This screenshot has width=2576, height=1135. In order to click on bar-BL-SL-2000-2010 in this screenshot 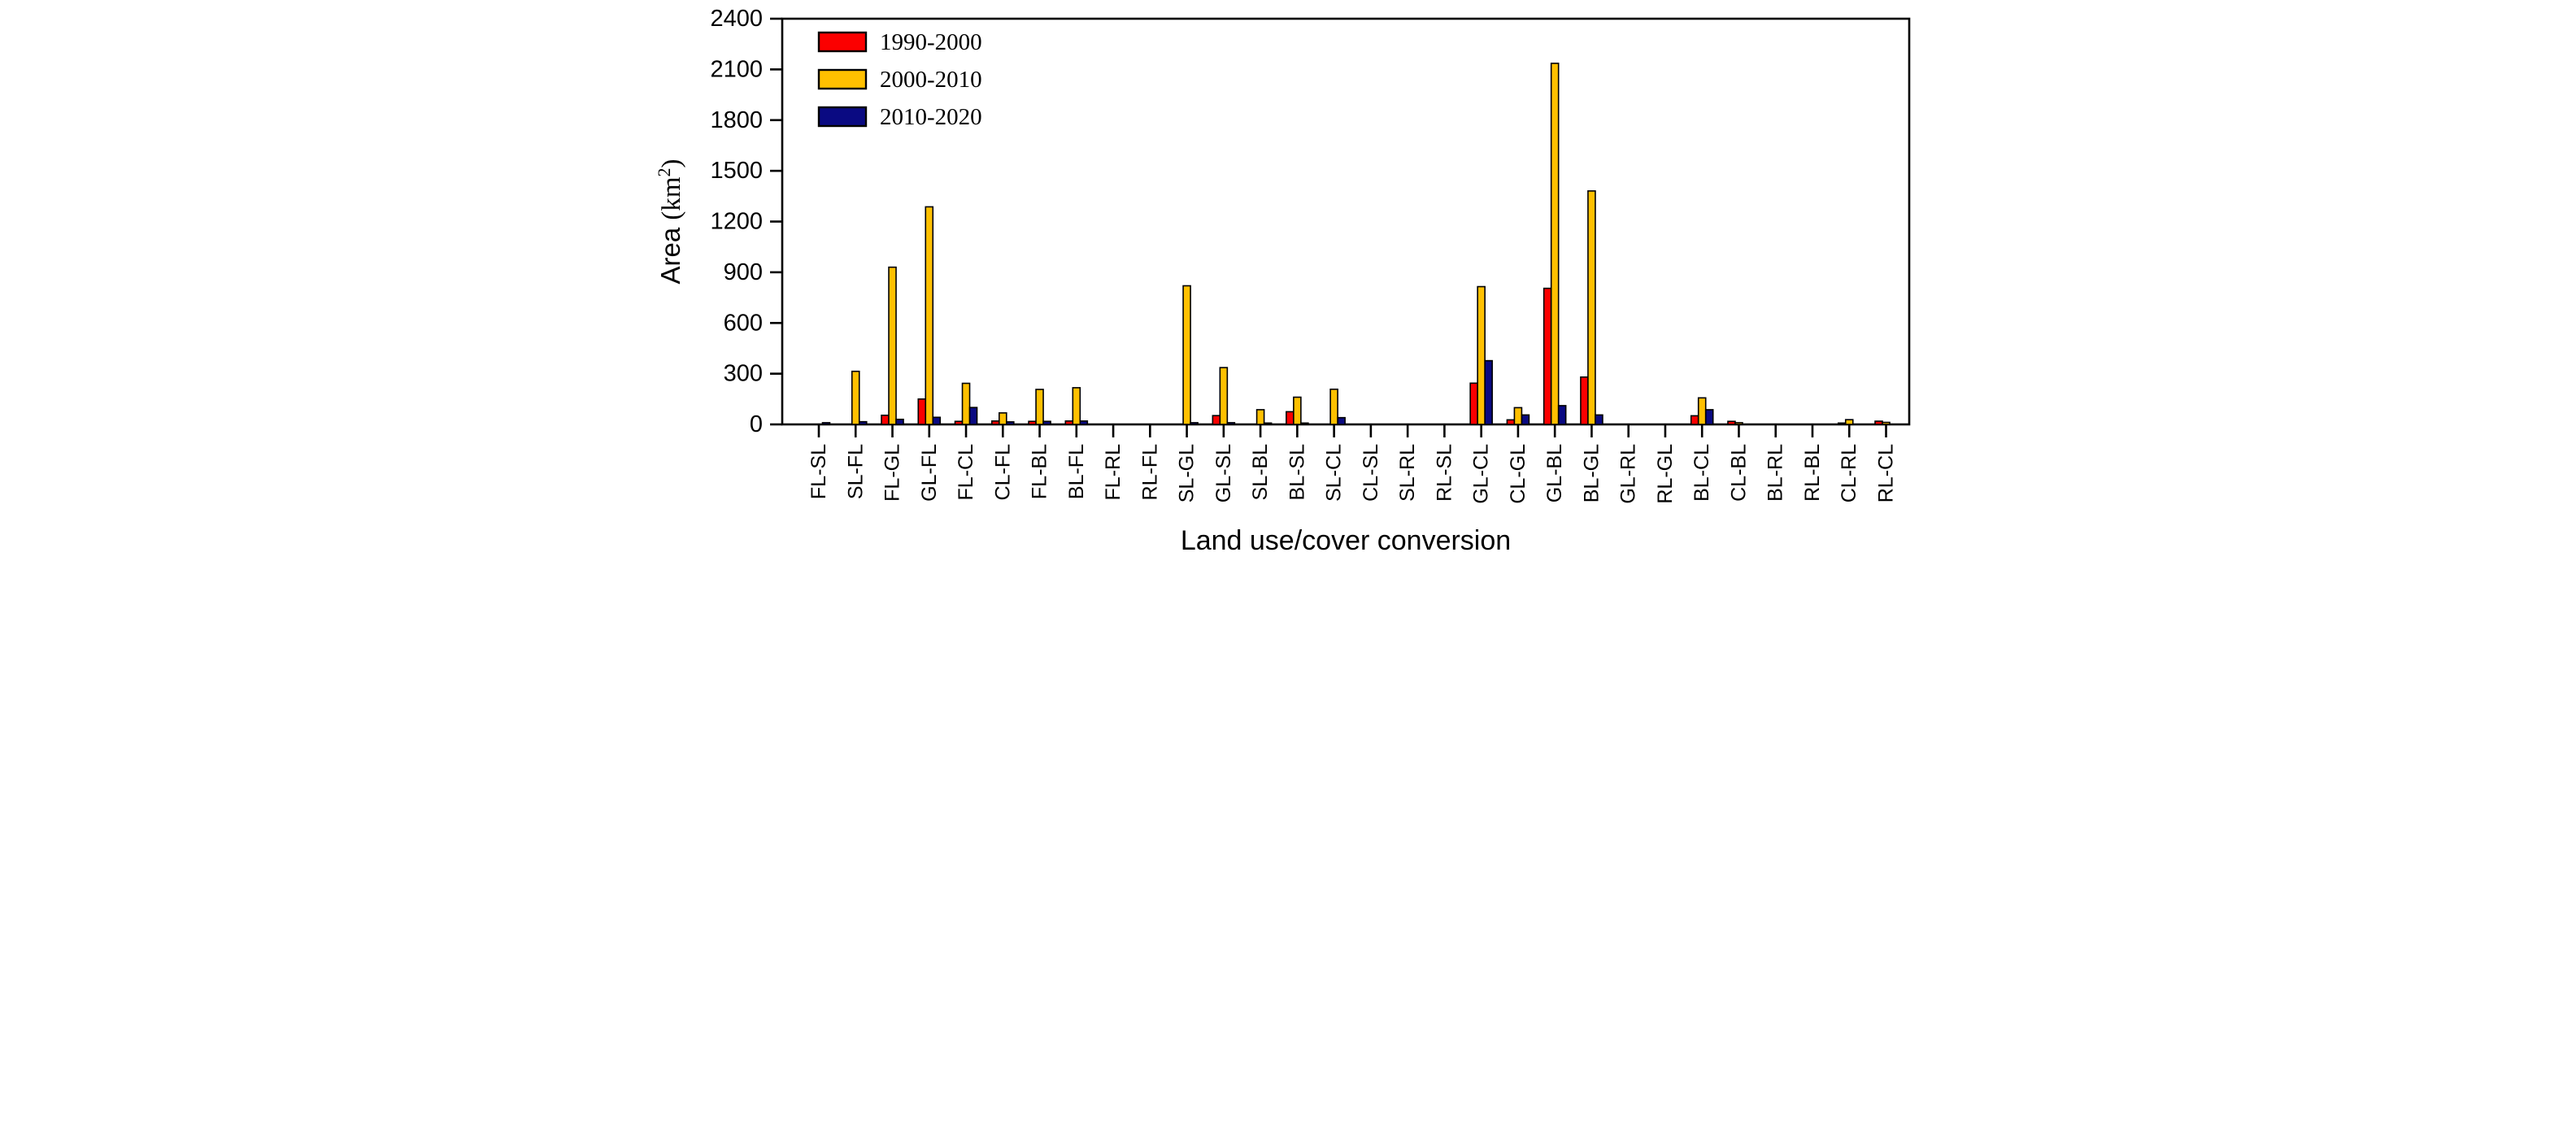, I will do `click(1297, 410)`.